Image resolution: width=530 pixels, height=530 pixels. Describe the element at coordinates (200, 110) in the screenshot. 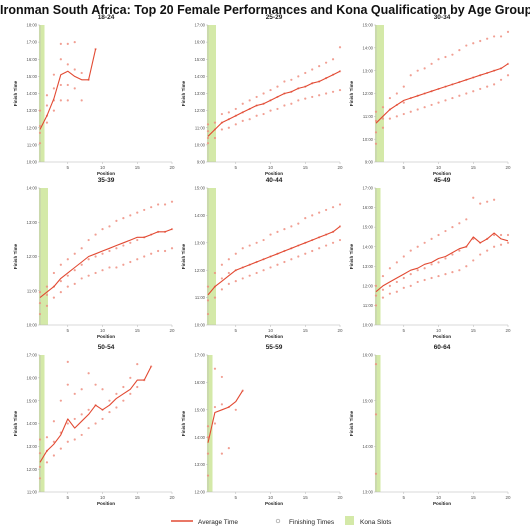

I see `y-tick-label: 12:00` at that location.